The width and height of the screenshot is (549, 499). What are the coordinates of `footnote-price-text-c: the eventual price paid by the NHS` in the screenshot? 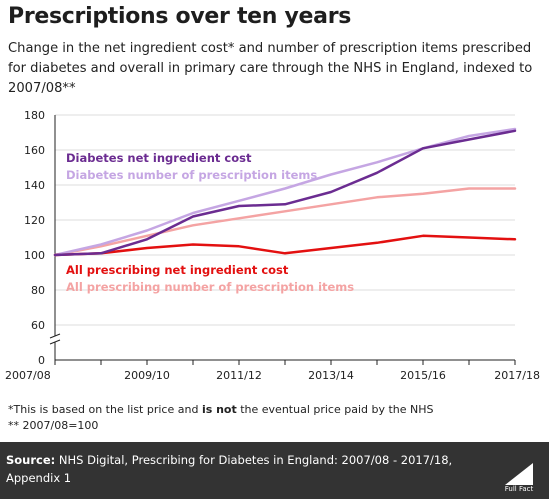 It's located at (335, 409).